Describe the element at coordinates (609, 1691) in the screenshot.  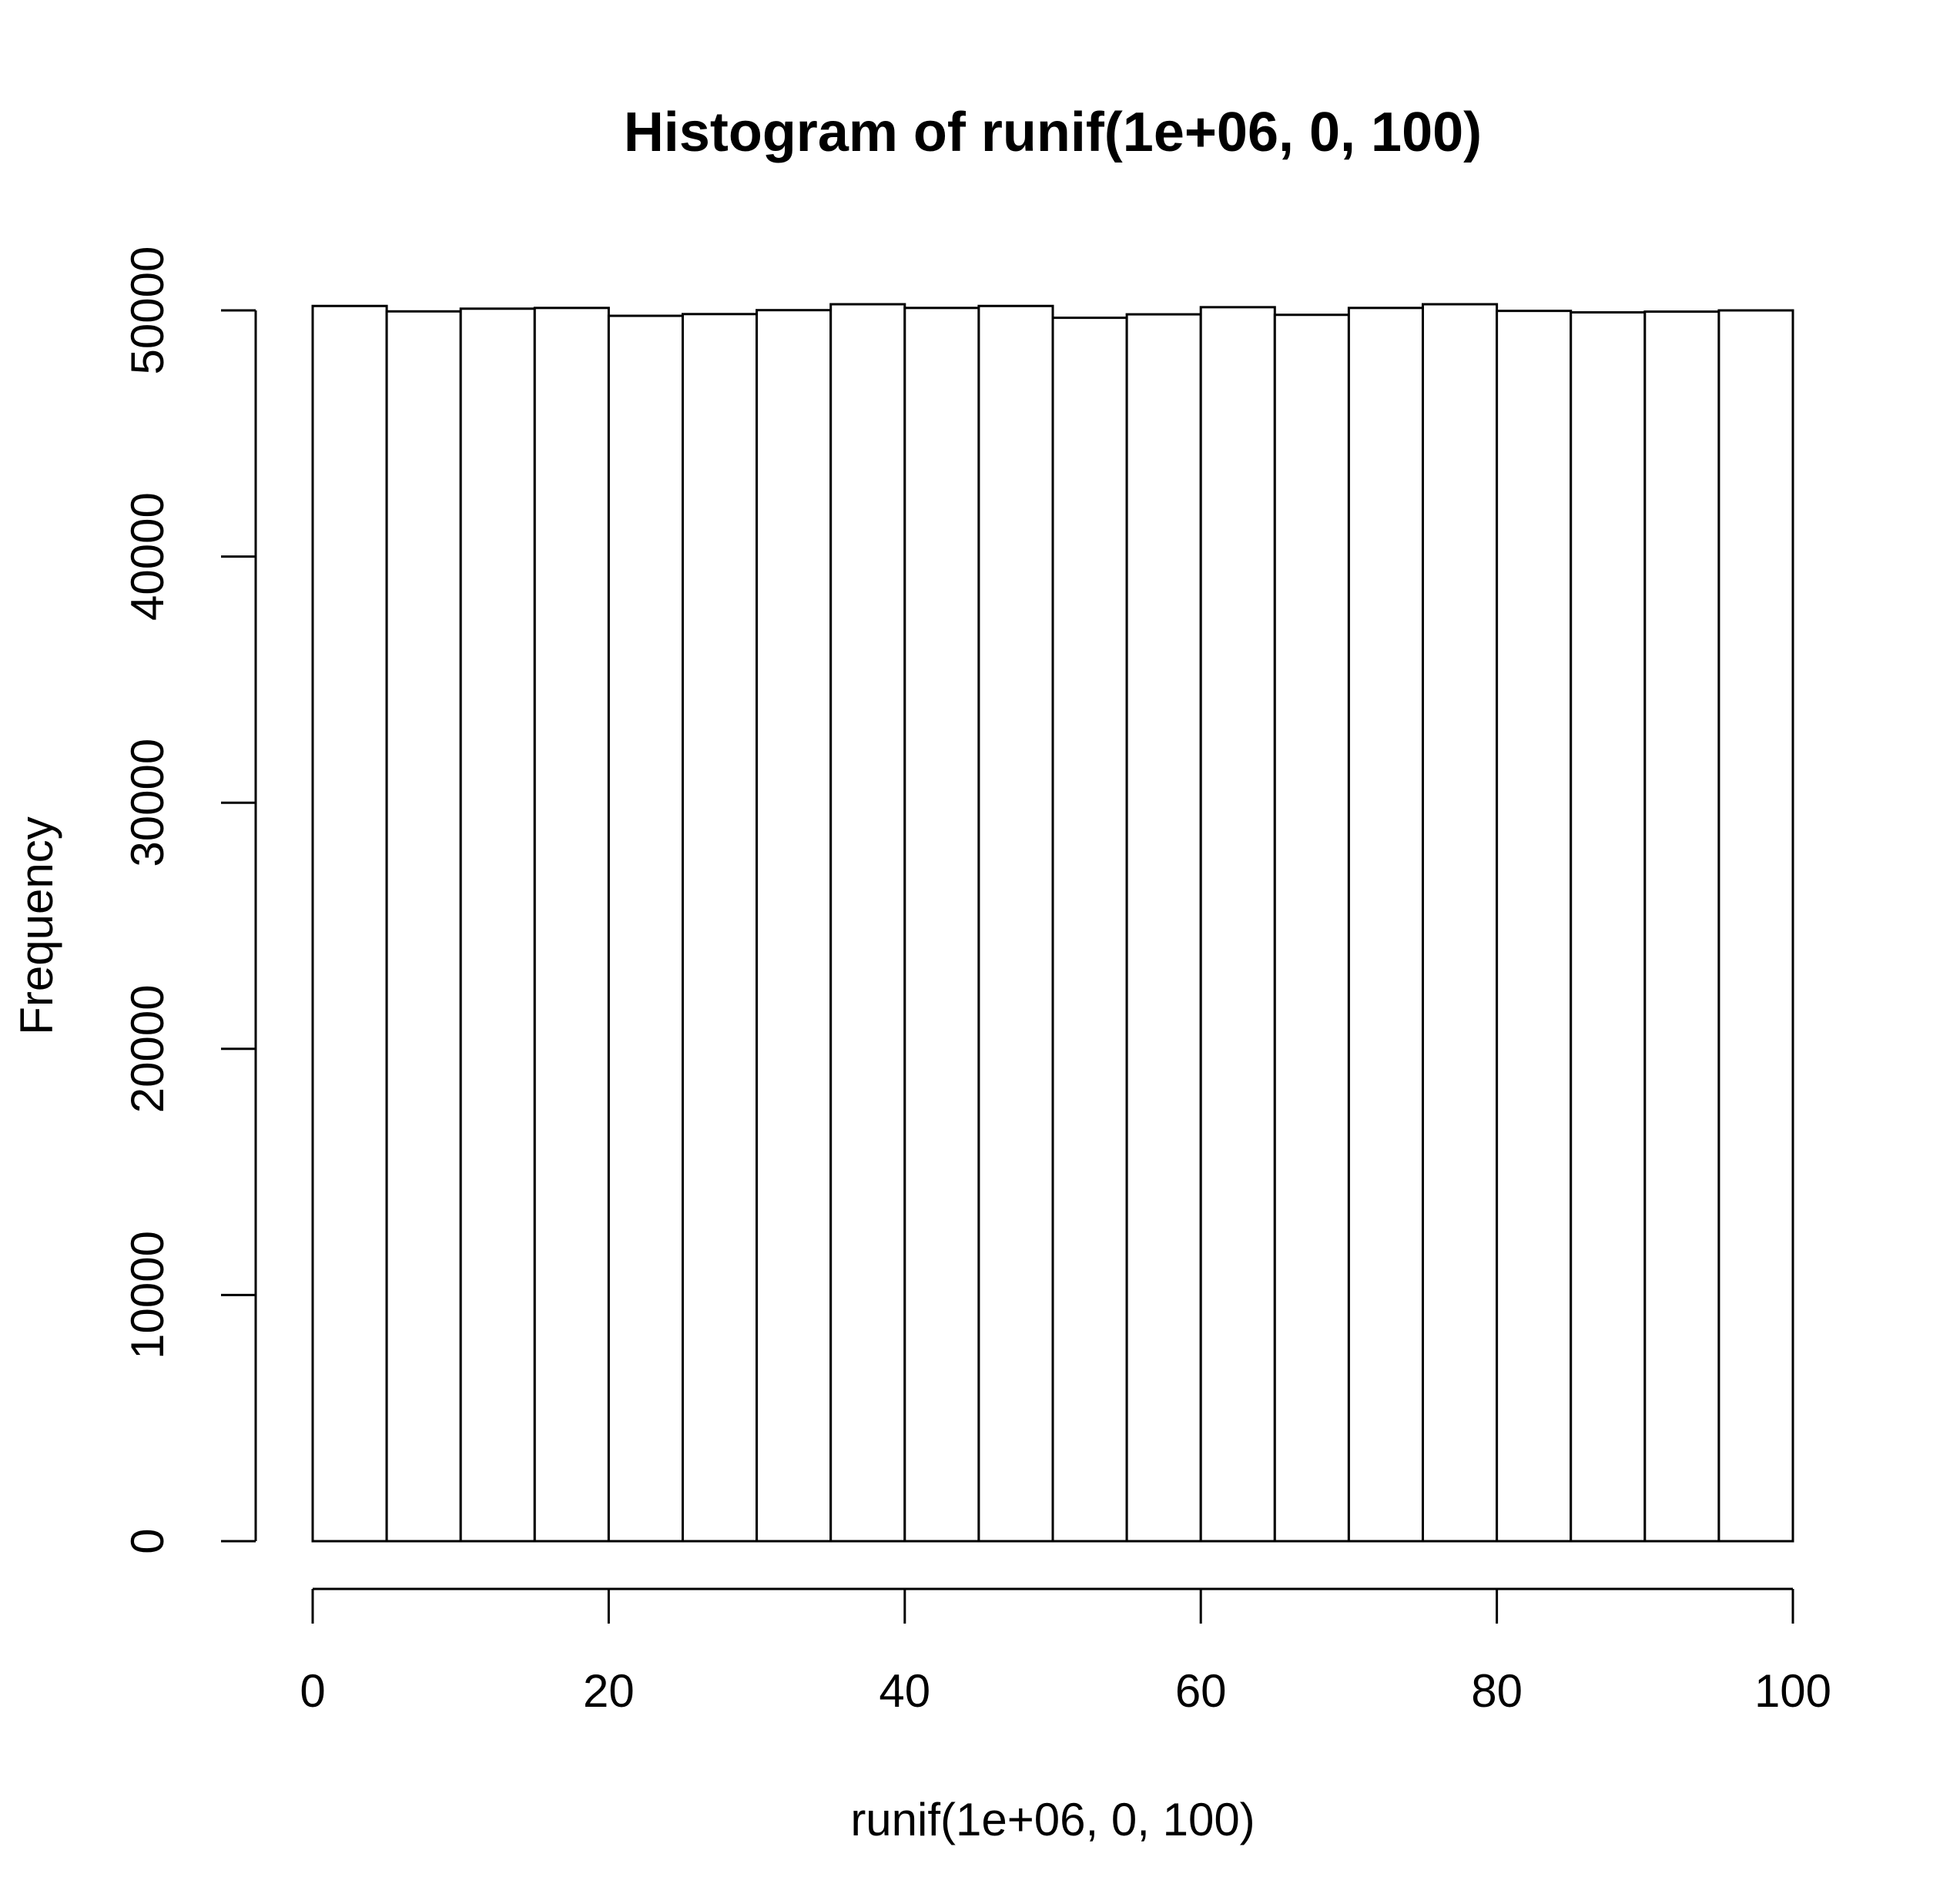
I see `x-tick-label: 20` at that location.